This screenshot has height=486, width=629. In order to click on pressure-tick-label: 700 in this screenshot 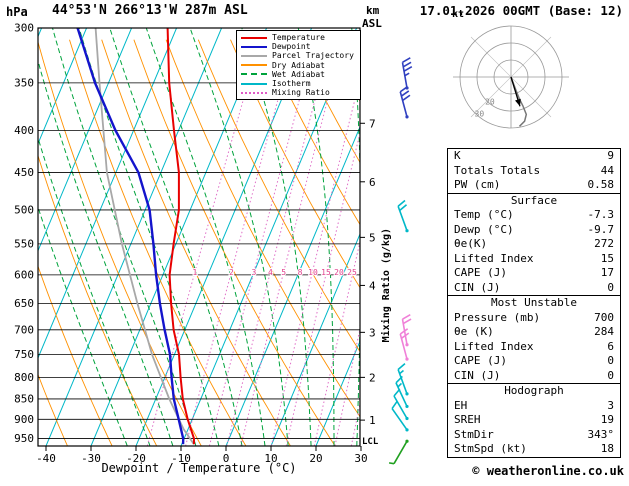, I will do `click(24, 329)`.